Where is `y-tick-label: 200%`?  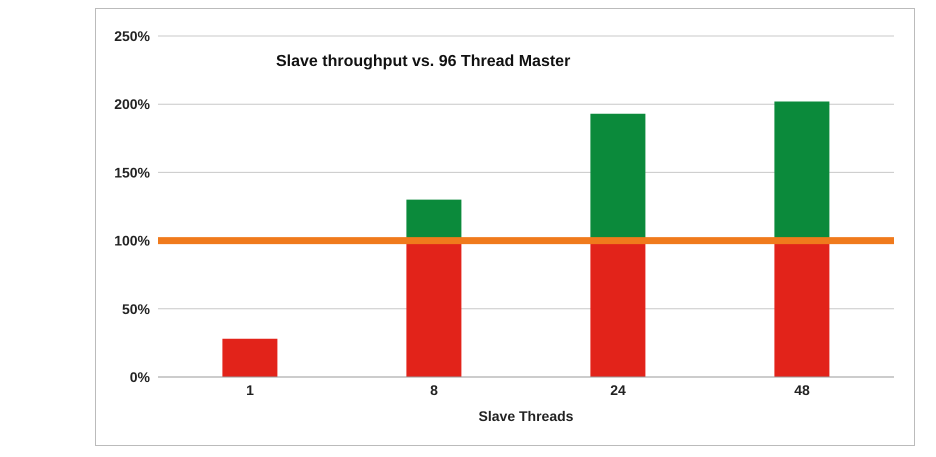
y-tick-label: 200% is located at coordinates (132, 104).